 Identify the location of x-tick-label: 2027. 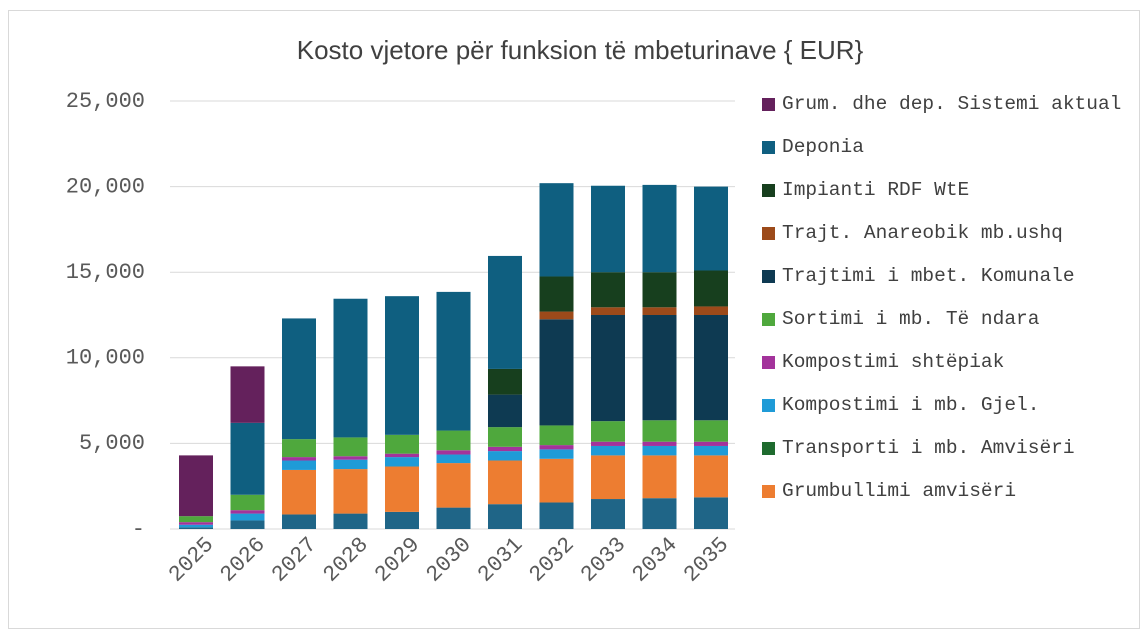
(294, 559).